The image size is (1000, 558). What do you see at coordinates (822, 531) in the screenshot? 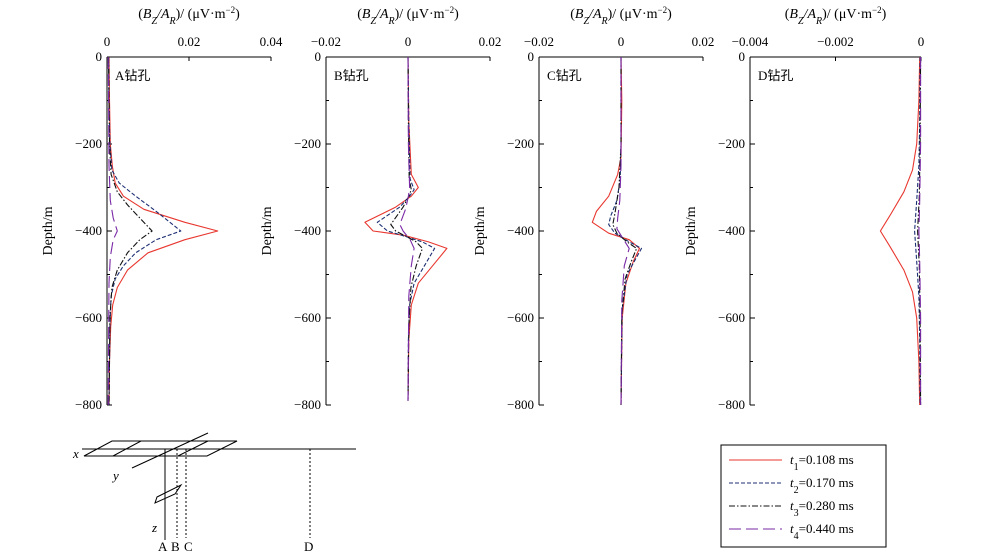
I see `legend-label: t4=0.440 ms` at bounding box center [822, 531].